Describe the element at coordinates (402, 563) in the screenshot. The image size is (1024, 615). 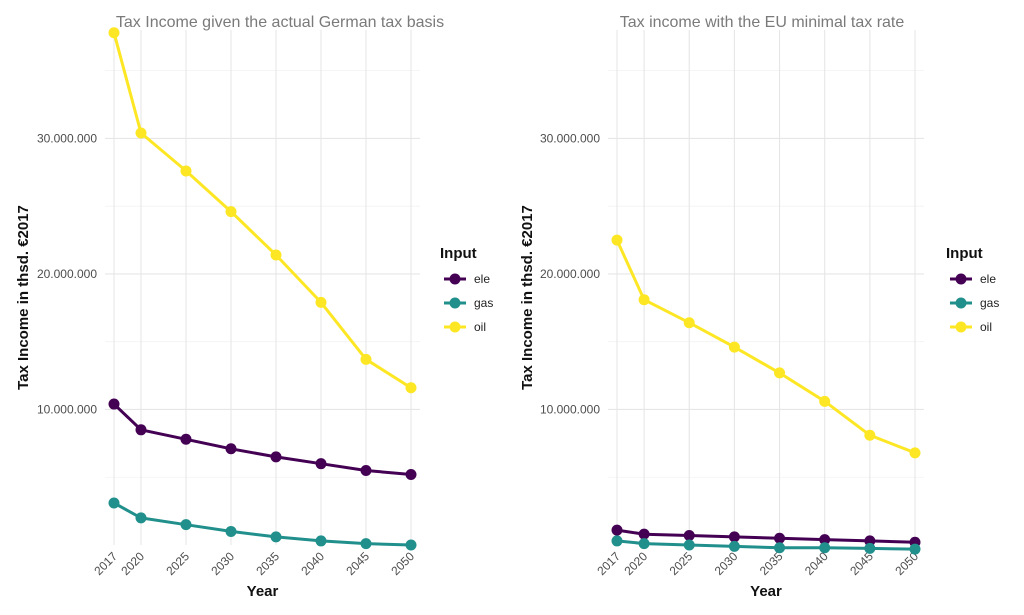
I see `x-tick-label: 2050` at that location.